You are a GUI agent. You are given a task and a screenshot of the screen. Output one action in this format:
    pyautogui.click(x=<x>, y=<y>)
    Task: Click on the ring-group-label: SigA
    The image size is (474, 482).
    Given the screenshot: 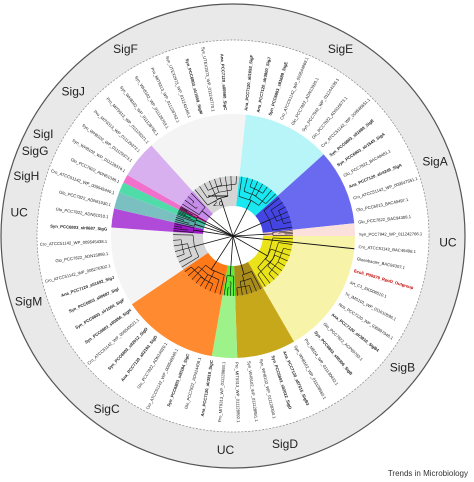 What is the action you would take?
    pyautogui.click(x=434, y=162)
    